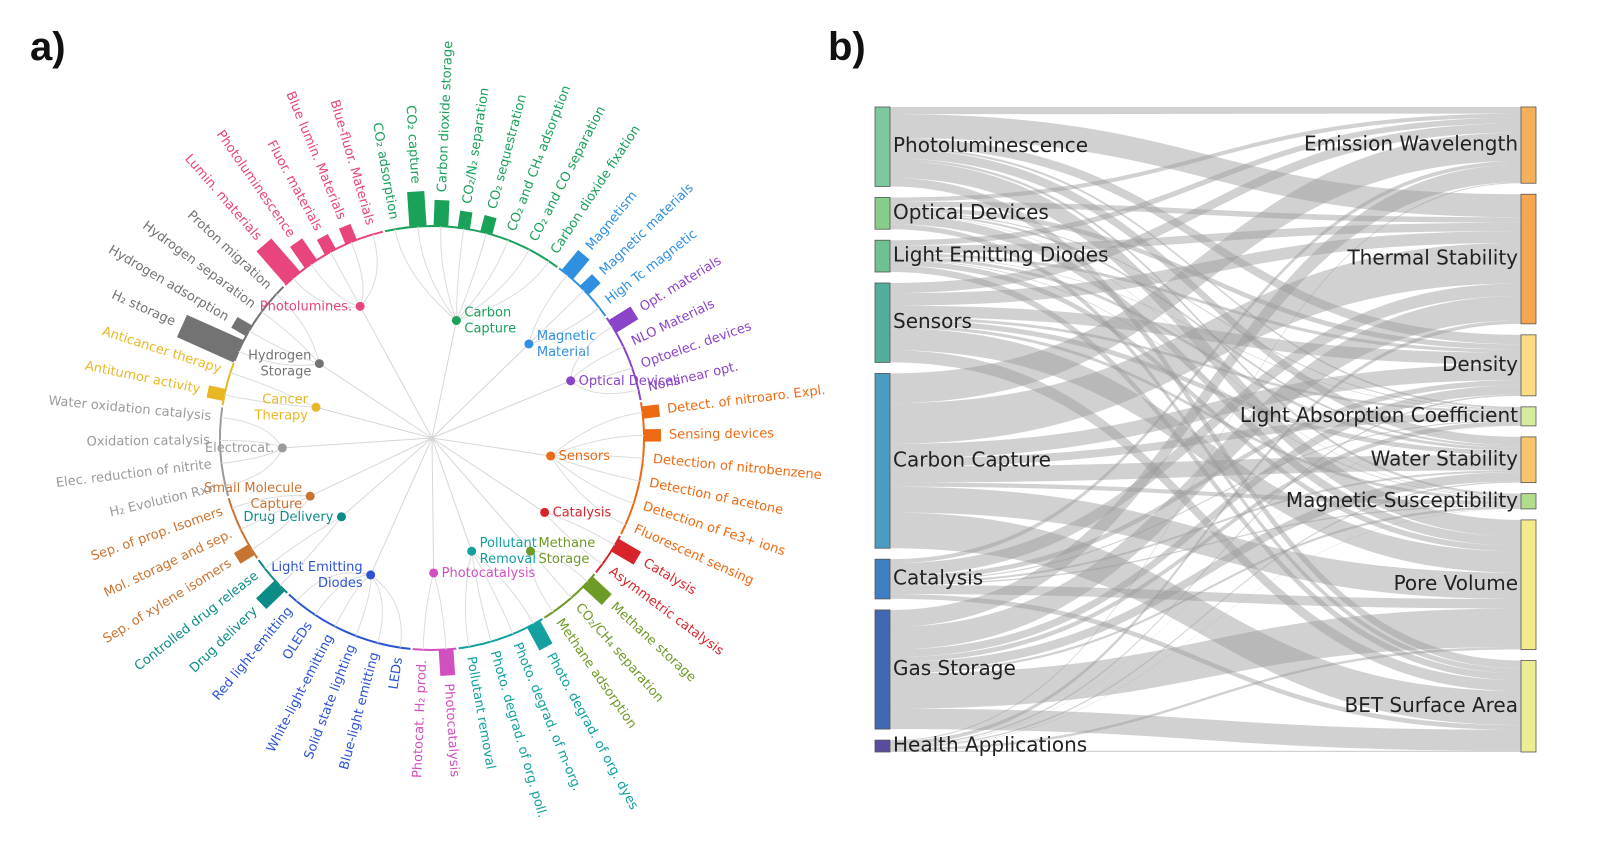  I want to click on leaf-label: Photocatalysis, so click(451, 730).